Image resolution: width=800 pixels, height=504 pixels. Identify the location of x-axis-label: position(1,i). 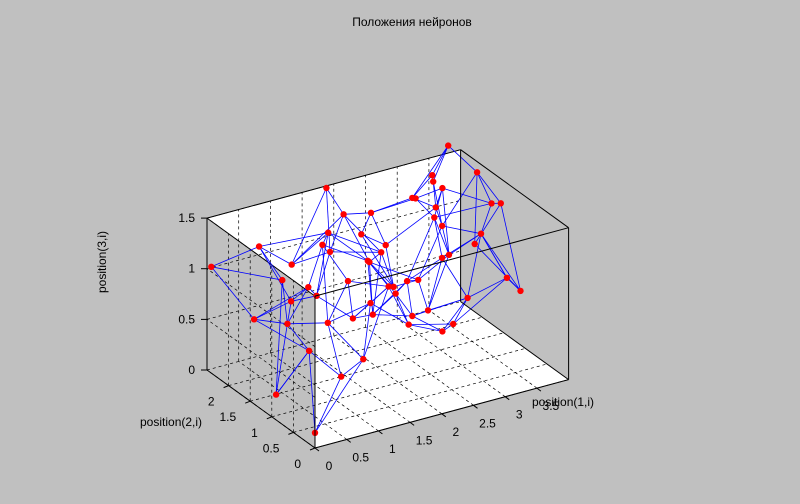
(563, 402).